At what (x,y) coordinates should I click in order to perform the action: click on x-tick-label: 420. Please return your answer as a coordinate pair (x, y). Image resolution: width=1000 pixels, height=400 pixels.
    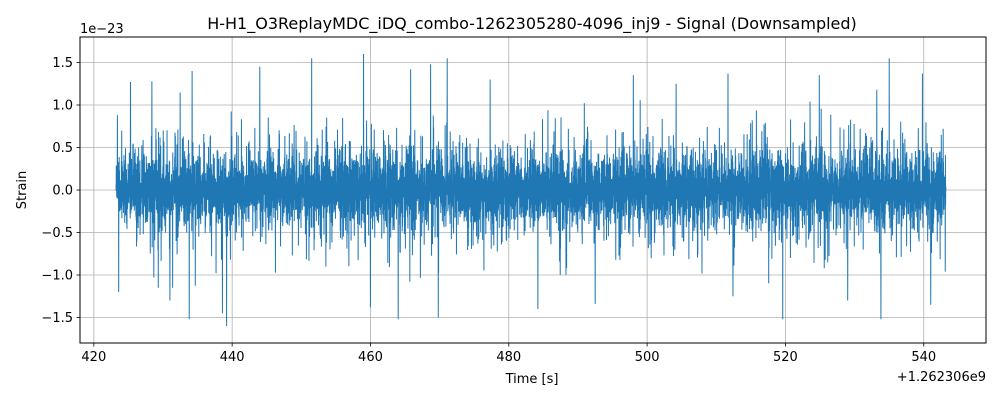
    Looking at the image, I should click on (93, 357).